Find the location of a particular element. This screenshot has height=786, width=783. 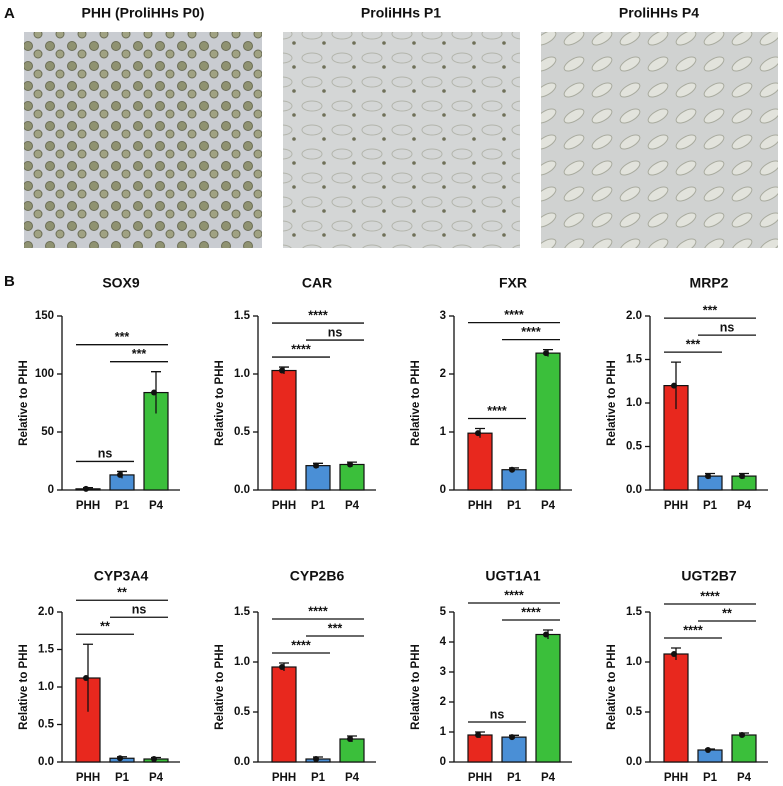

image-title: ProliHHs P1 is located at coordinates (401, 13).